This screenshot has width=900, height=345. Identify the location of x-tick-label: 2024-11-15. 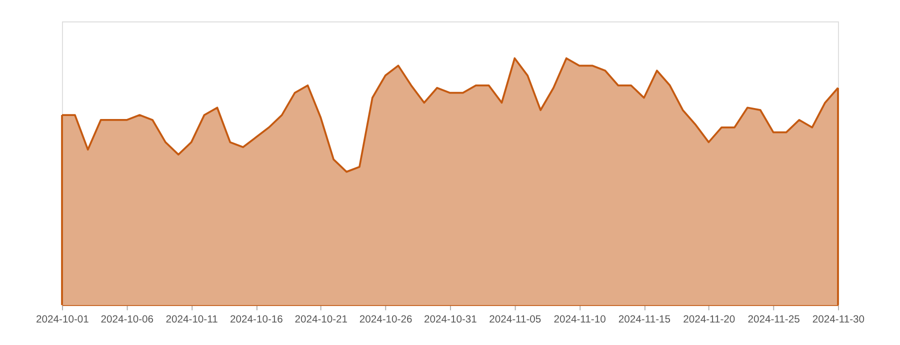
(644, 320).